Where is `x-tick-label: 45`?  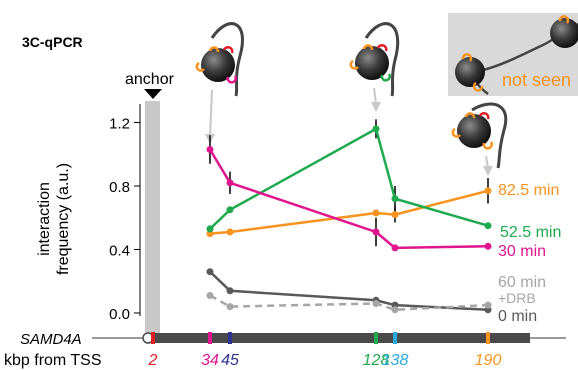
x-tick-label: 45 is located at coordinates (230, 360).